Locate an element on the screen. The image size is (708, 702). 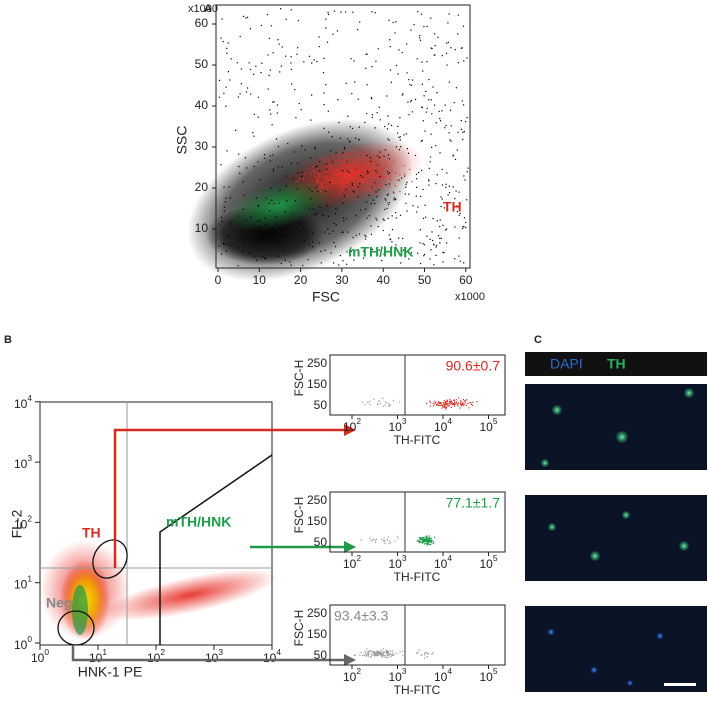
x-axis-label: TH-FITC is located at coordinates (417, 690).